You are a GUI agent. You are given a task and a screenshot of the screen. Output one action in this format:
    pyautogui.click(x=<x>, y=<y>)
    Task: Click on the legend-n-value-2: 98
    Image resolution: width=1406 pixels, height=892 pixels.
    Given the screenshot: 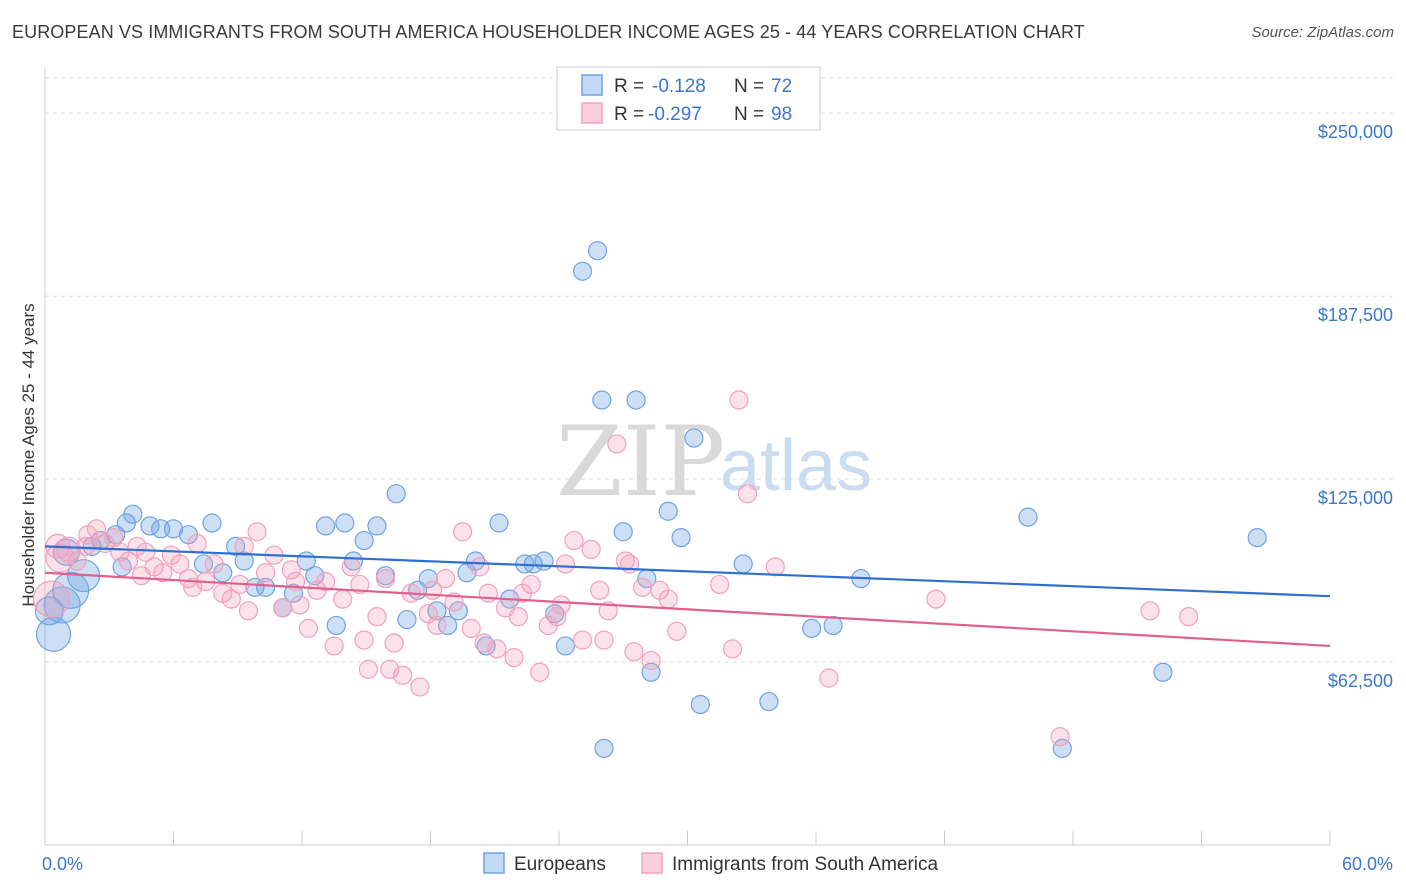 What is the action you would take?
    pyautogui.click(x=781, y=114)
    